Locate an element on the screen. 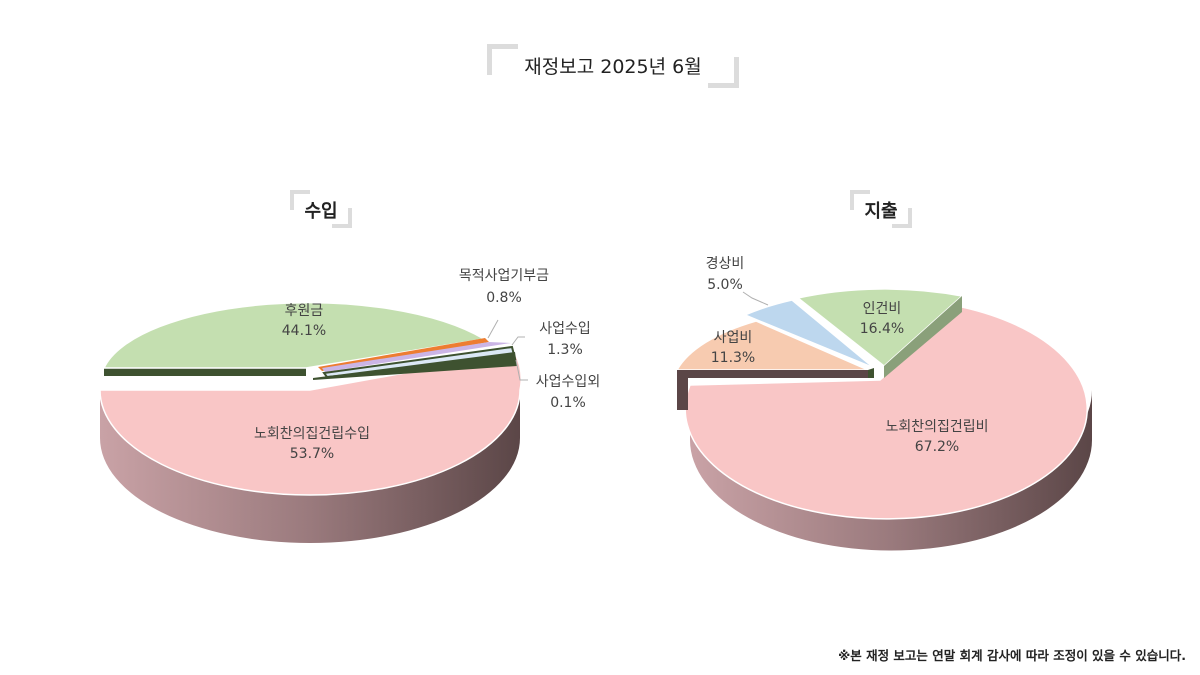 The image size is (1200, 675). expense-title-frame: 지출 is located at coordinates (881, 209).